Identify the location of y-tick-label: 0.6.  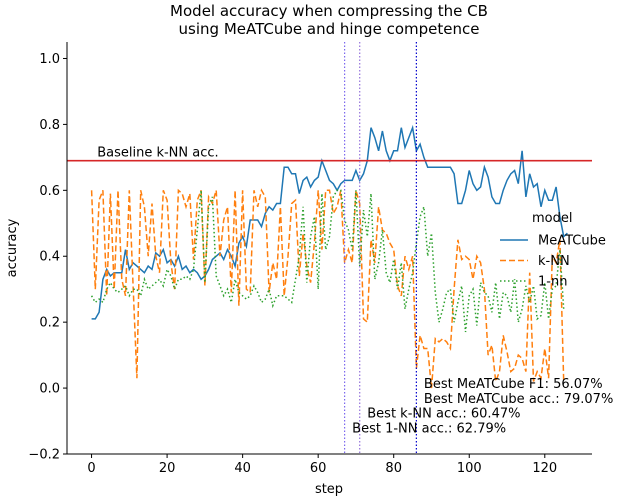
(49, 191).